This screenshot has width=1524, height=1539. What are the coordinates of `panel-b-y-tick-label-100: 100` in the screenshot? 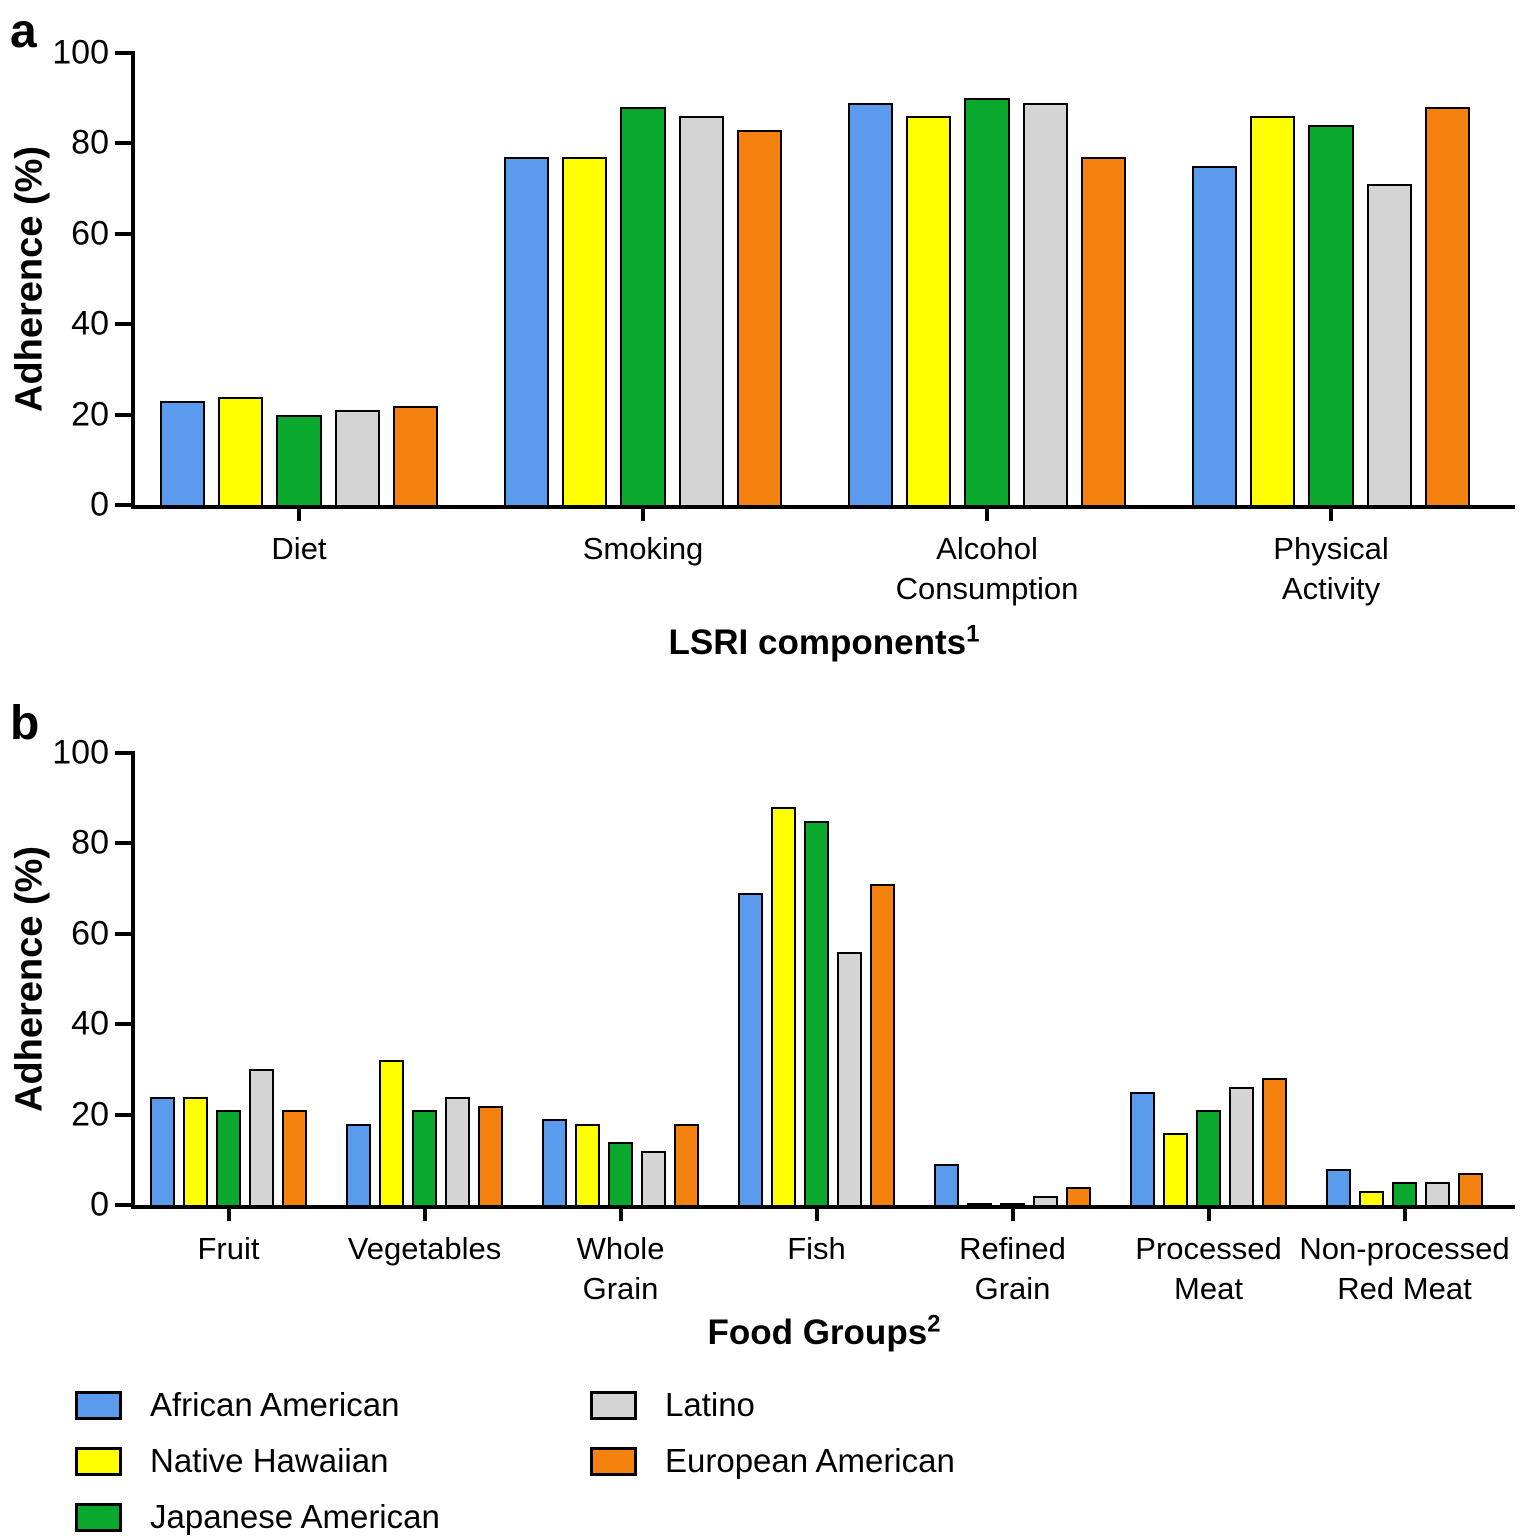 It's located at (80, 752).